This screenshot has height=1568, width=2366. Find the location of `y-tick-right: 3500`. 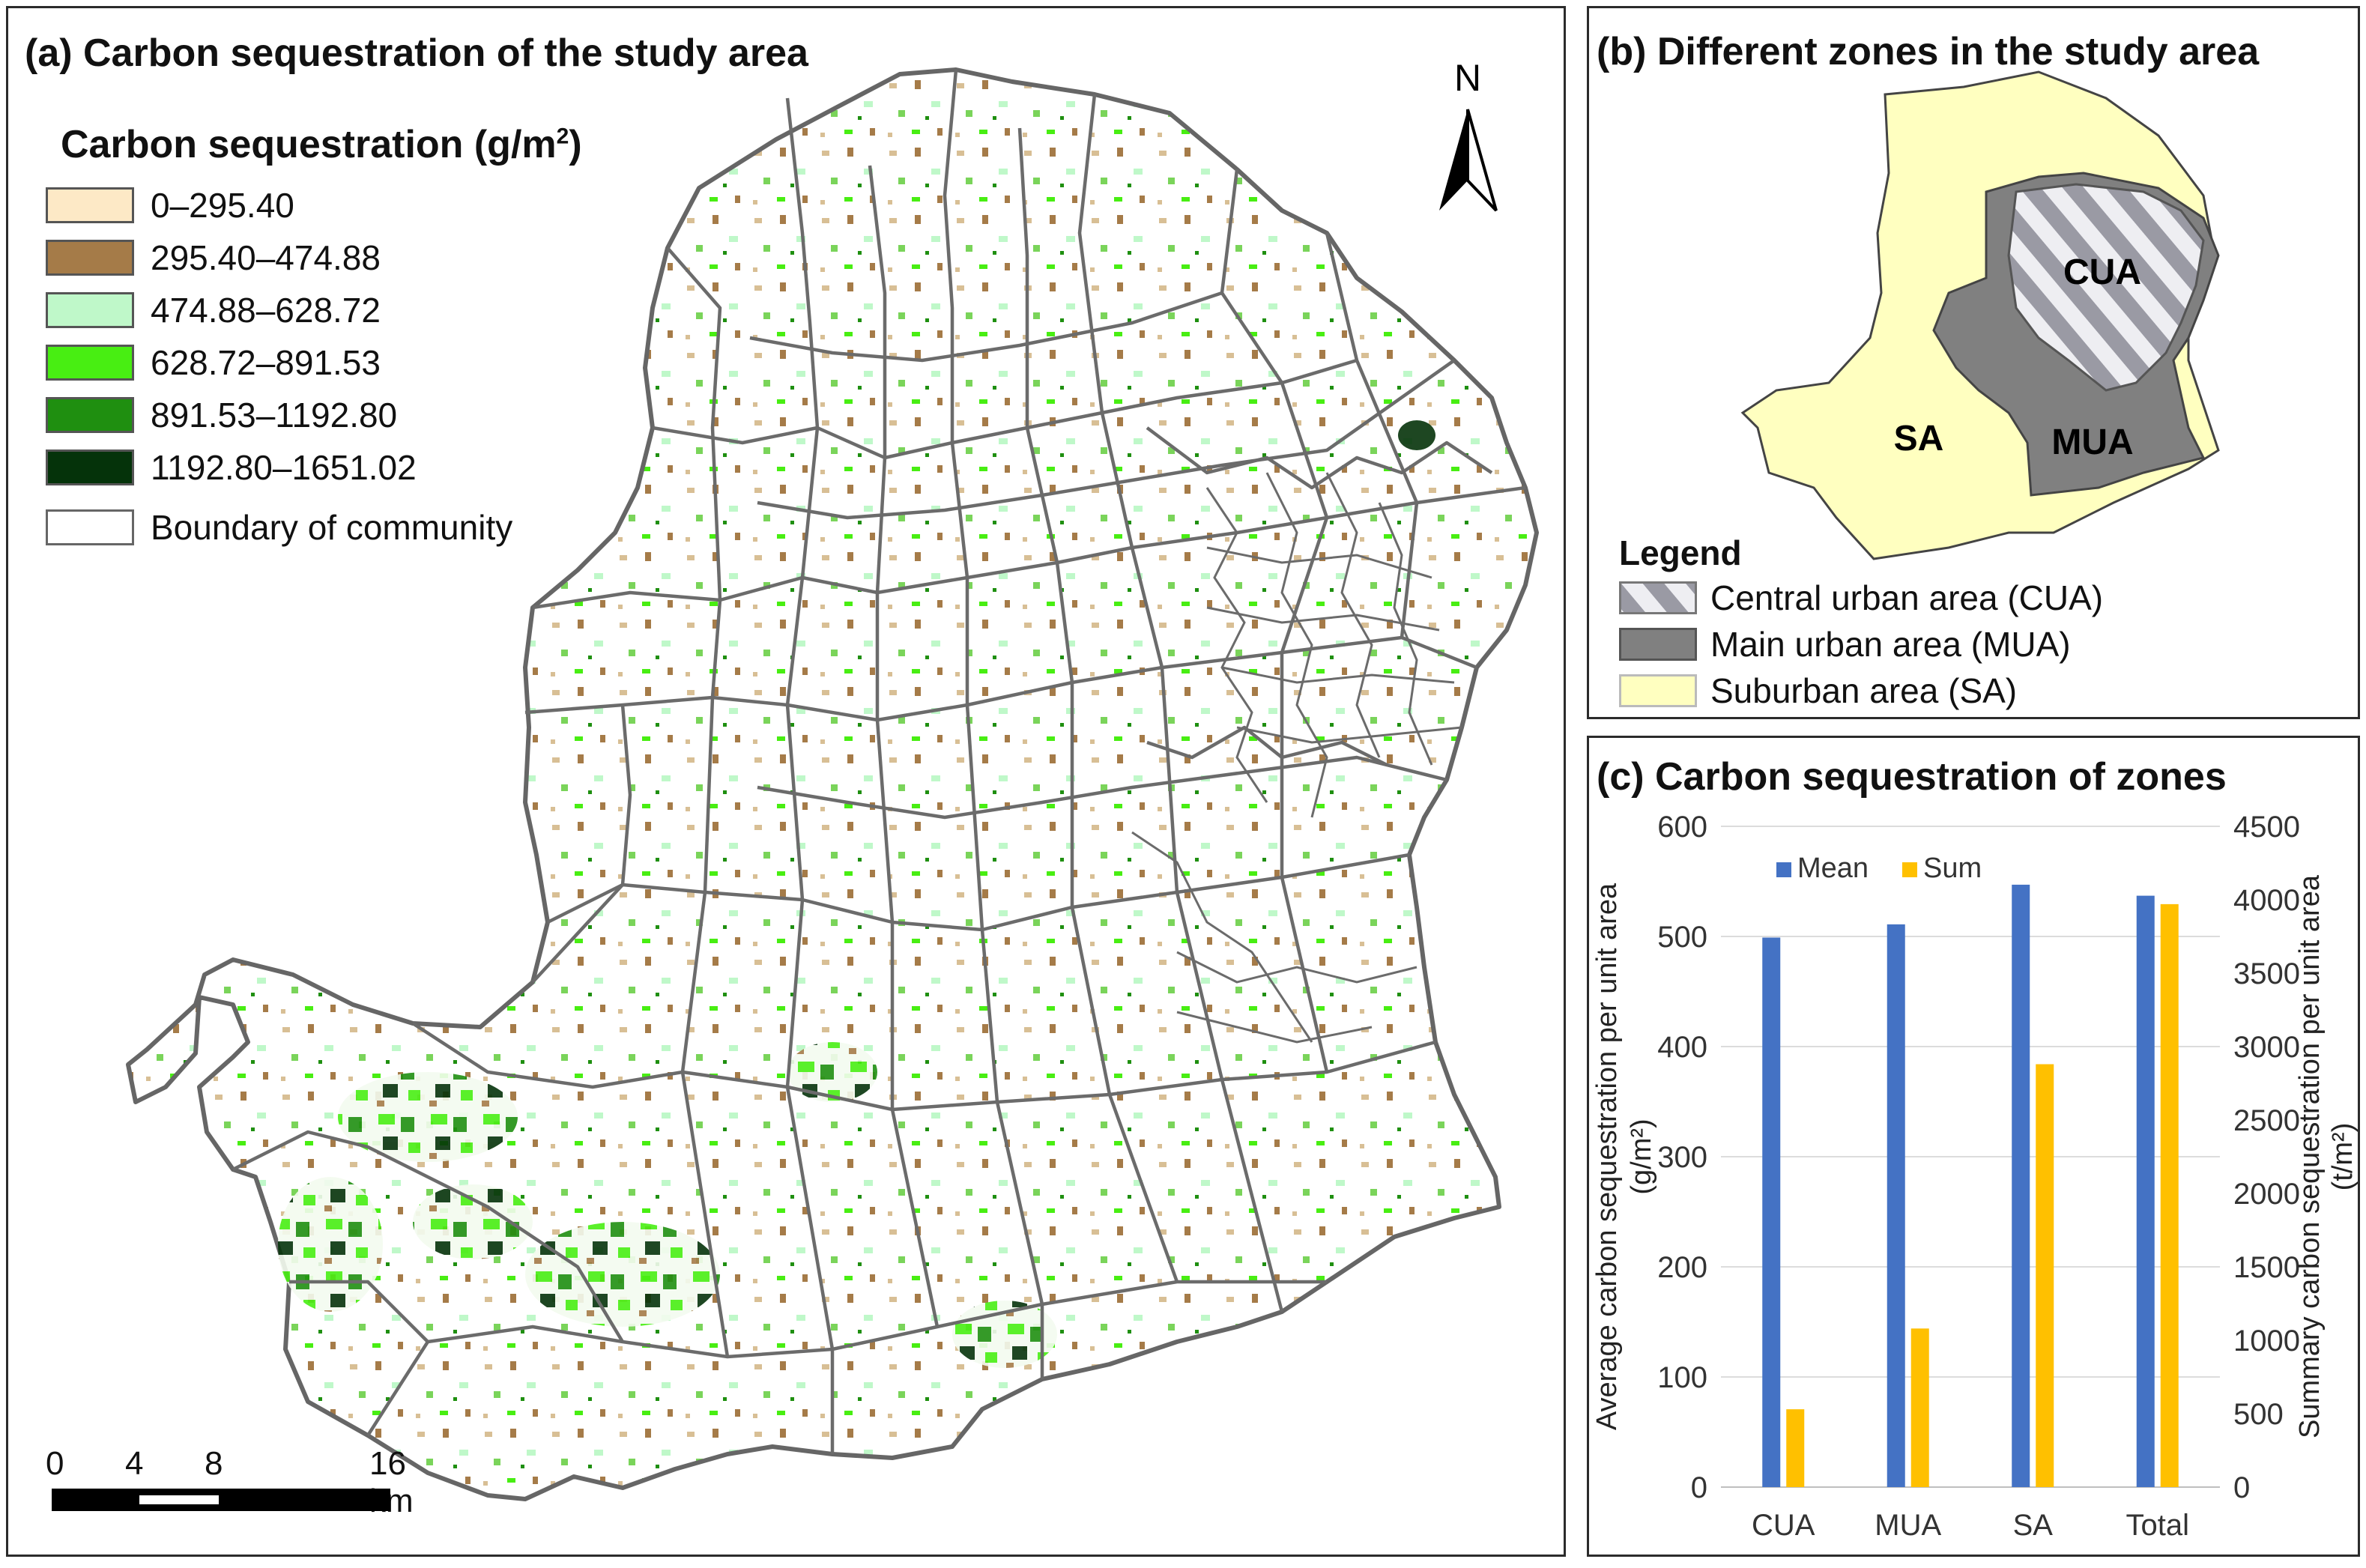

y-tick-right: 3500 is located at coordinates (2266, 973).